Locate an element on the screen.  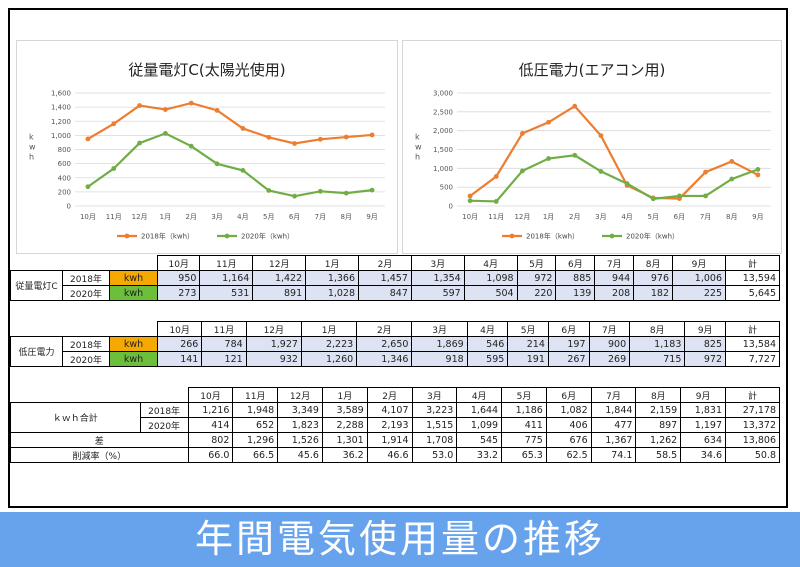
rate-label: 削減率（%） is located at coordinates (99, 455).